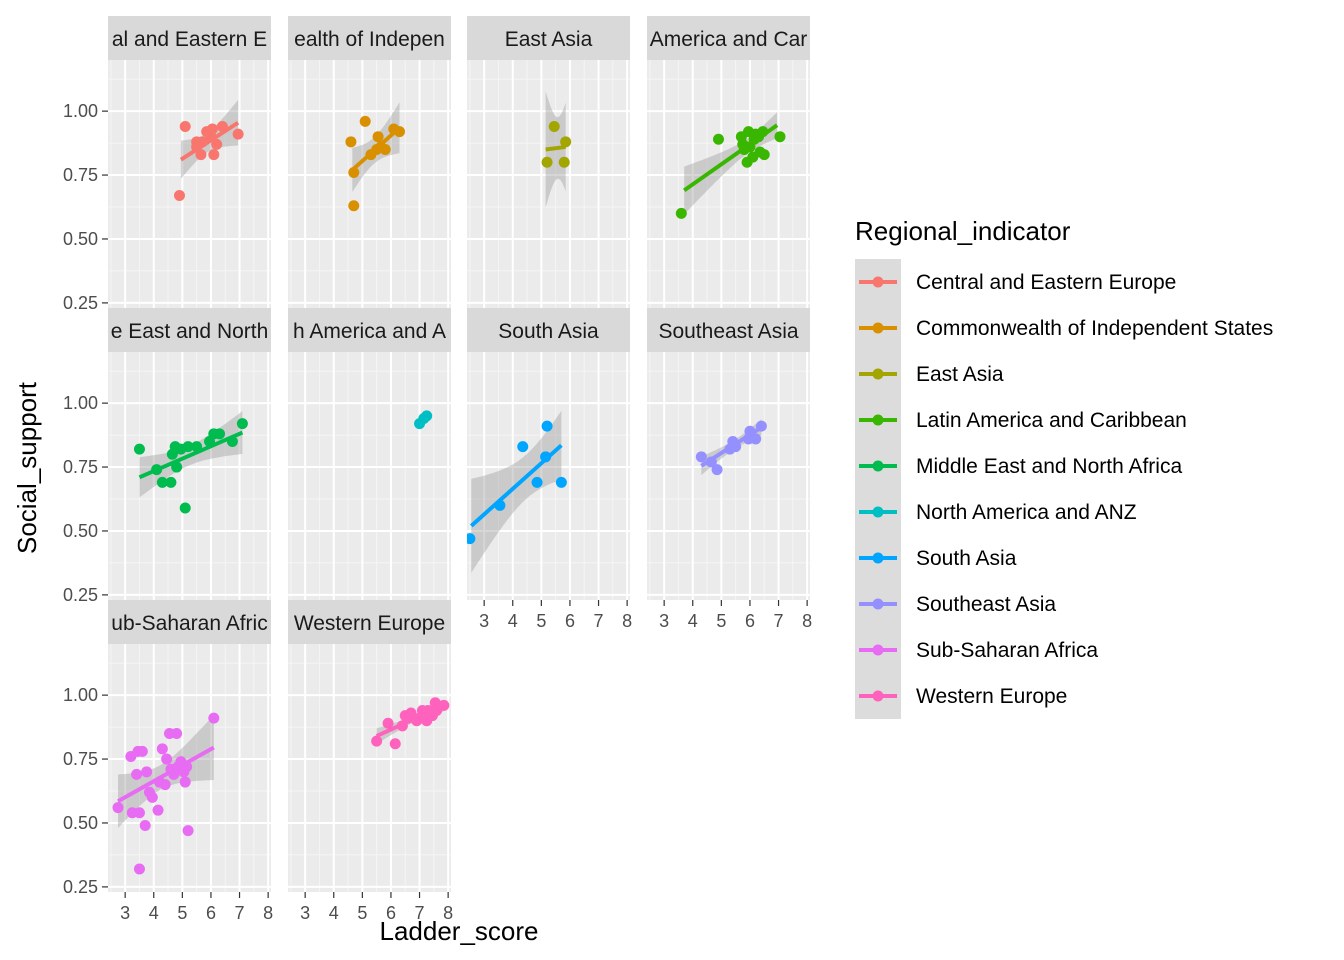 This screenshot has height=960, width=1344. Describe the element at coordinates (182, 913) in the screenshot. I see `x-tick-label: 5` at that location.